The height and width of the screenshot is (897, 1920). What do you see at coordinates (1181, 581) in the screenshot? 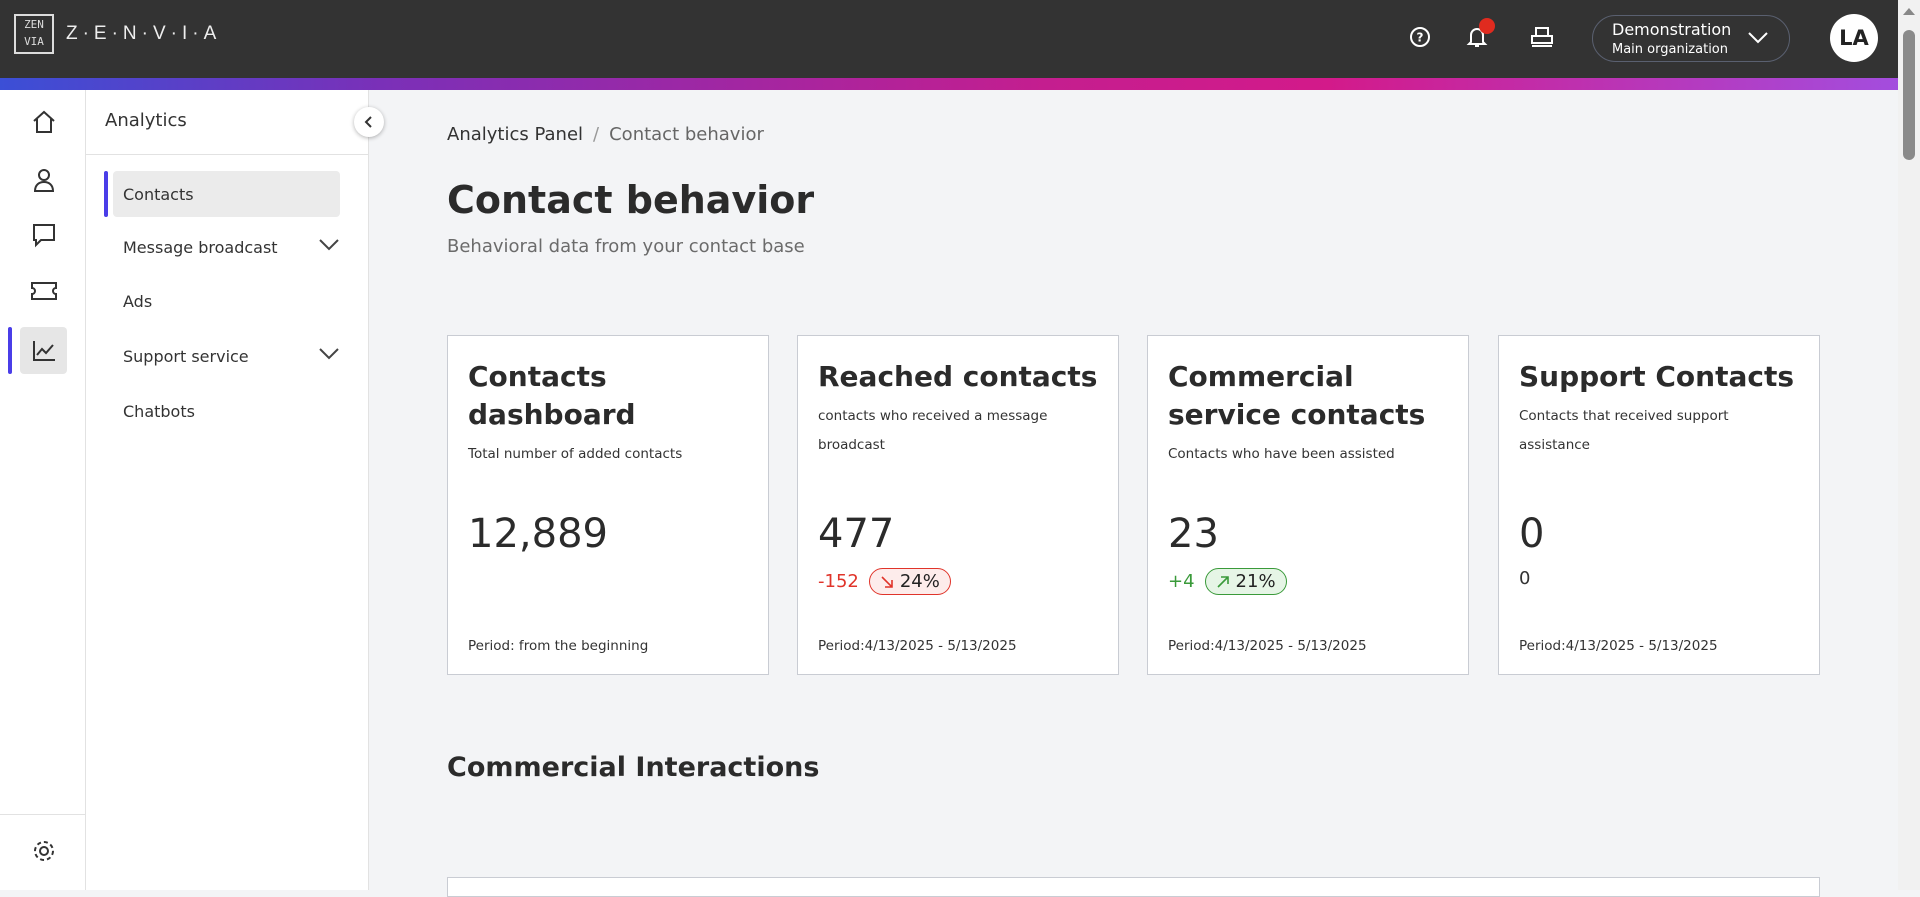
I see `card-delta: +4` at bounding box center [1181, 581].